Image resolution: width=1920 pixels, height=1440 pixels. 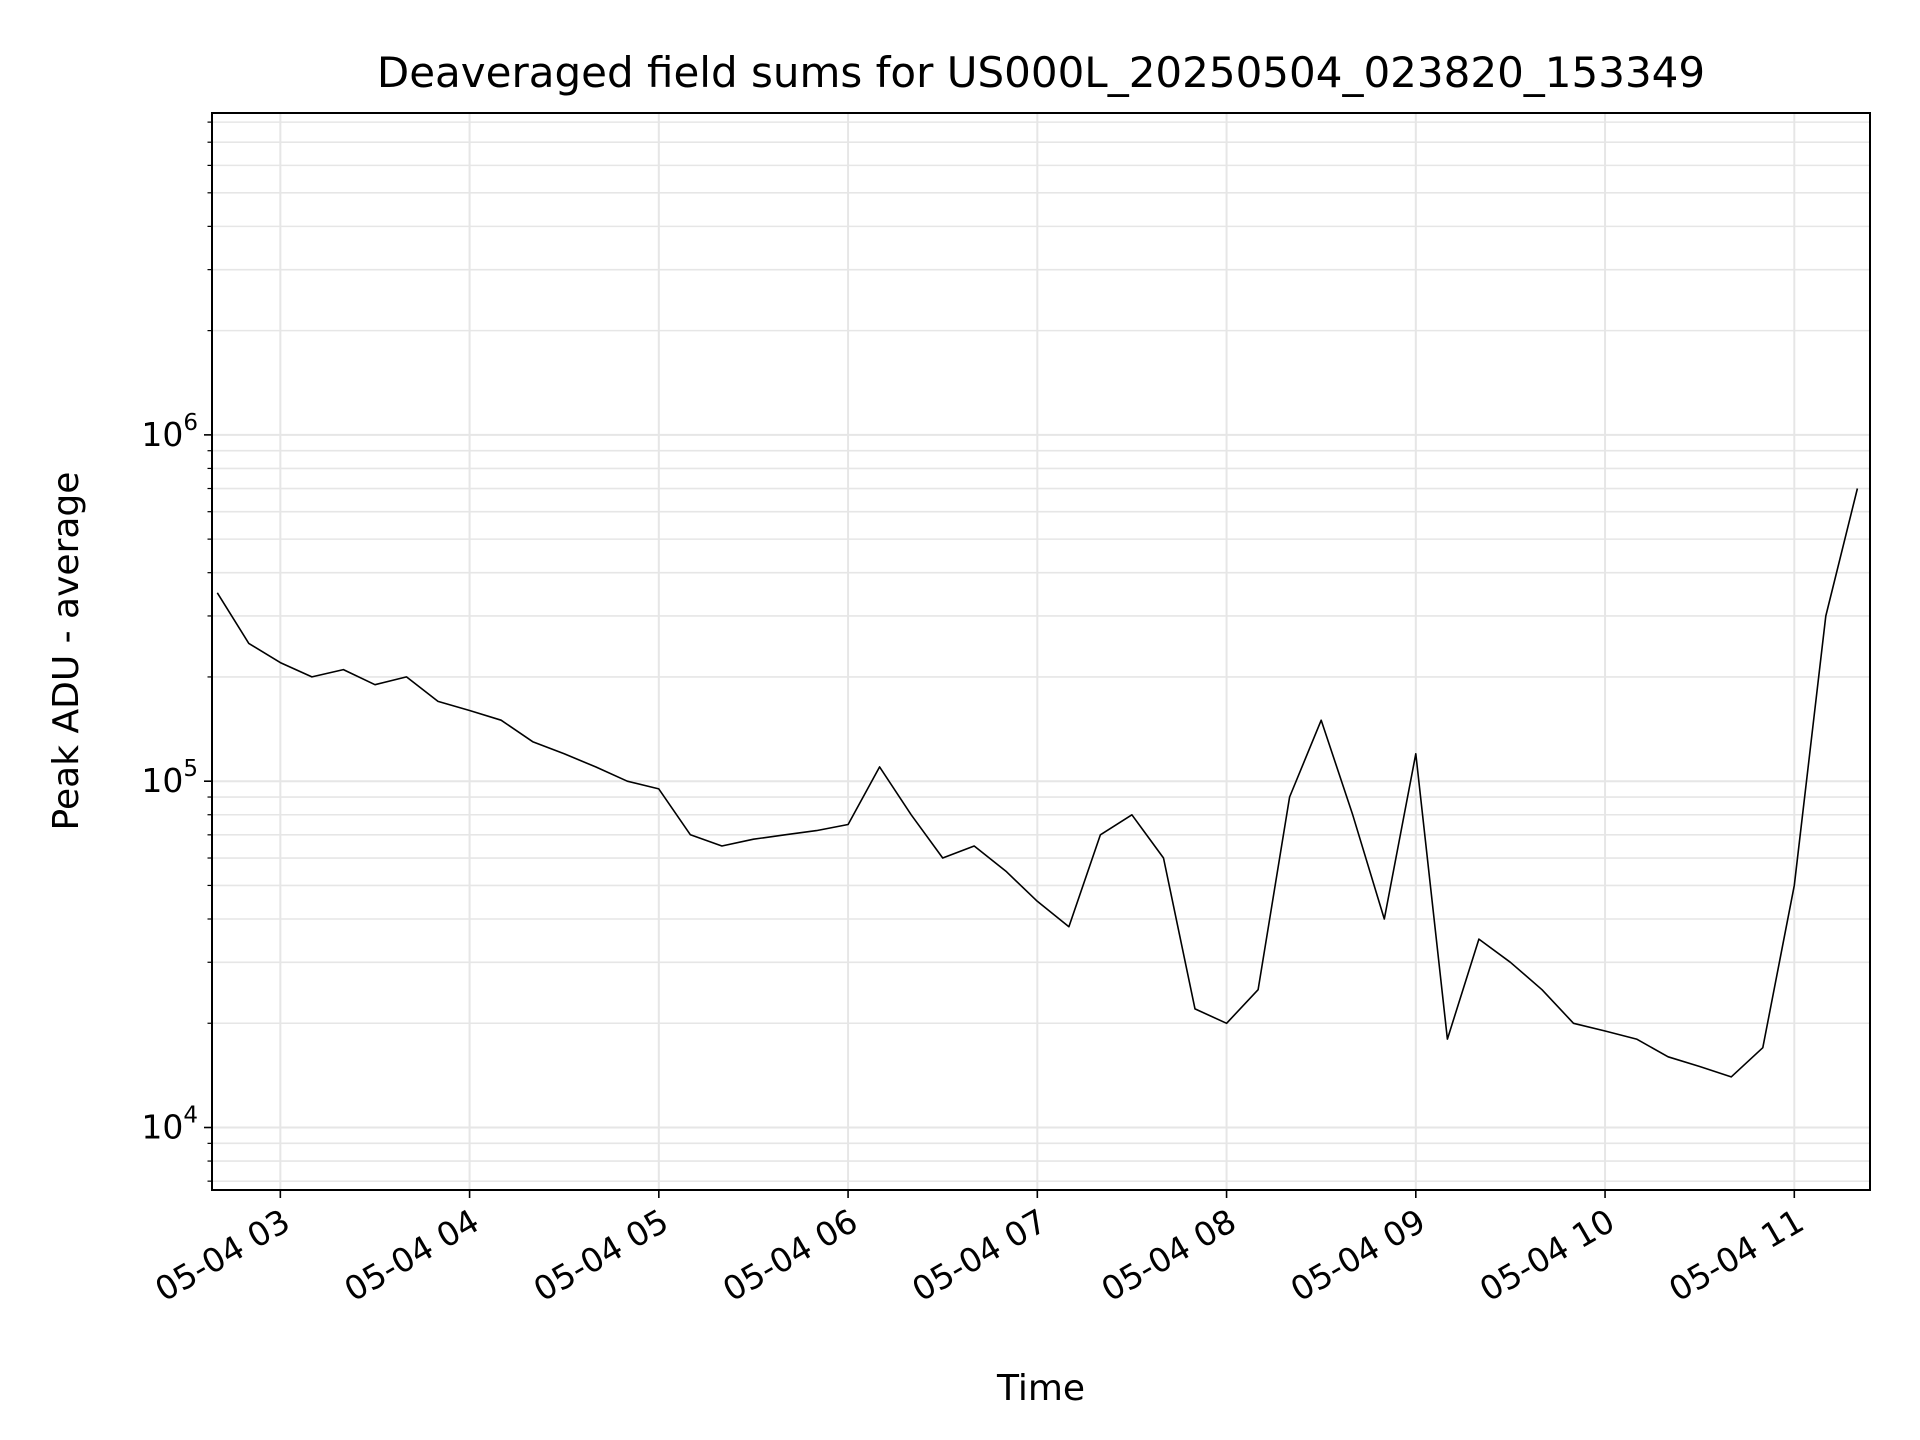 I want to click on y-axis: 10⁴ 10⁵ 10⁶, so click(x=176, y=651).